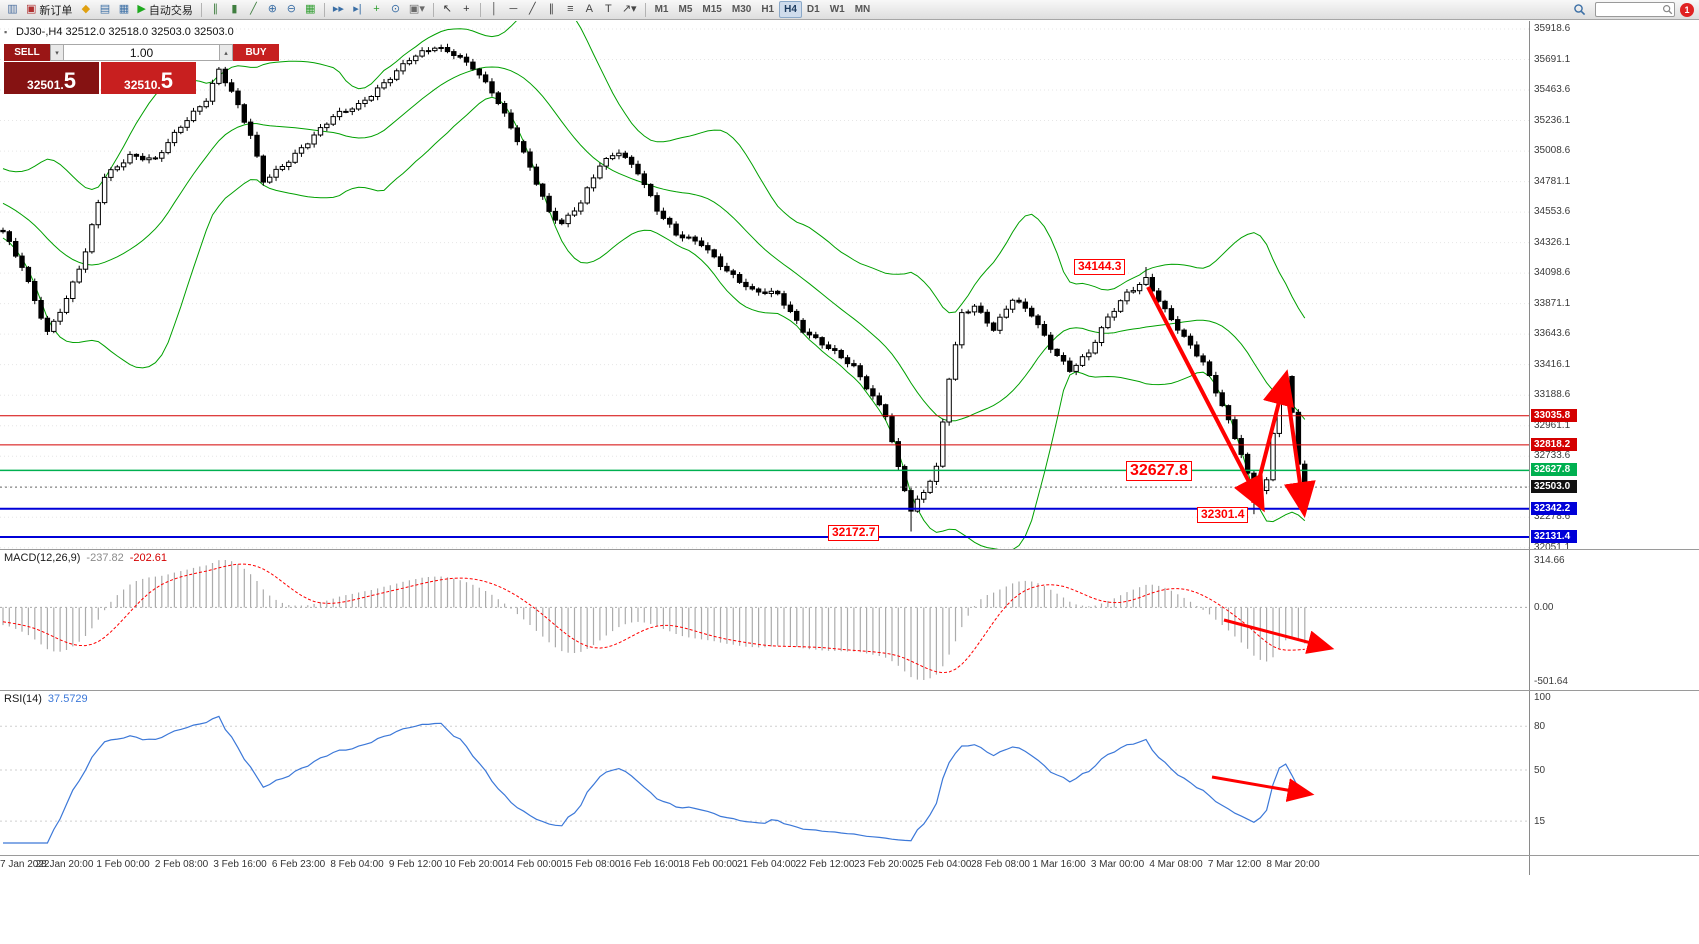  What do you see at coordinates (1554, 487) in the screenshot?
I see `current-price-tag: 32503.0` at bounding box center [1554, 487].